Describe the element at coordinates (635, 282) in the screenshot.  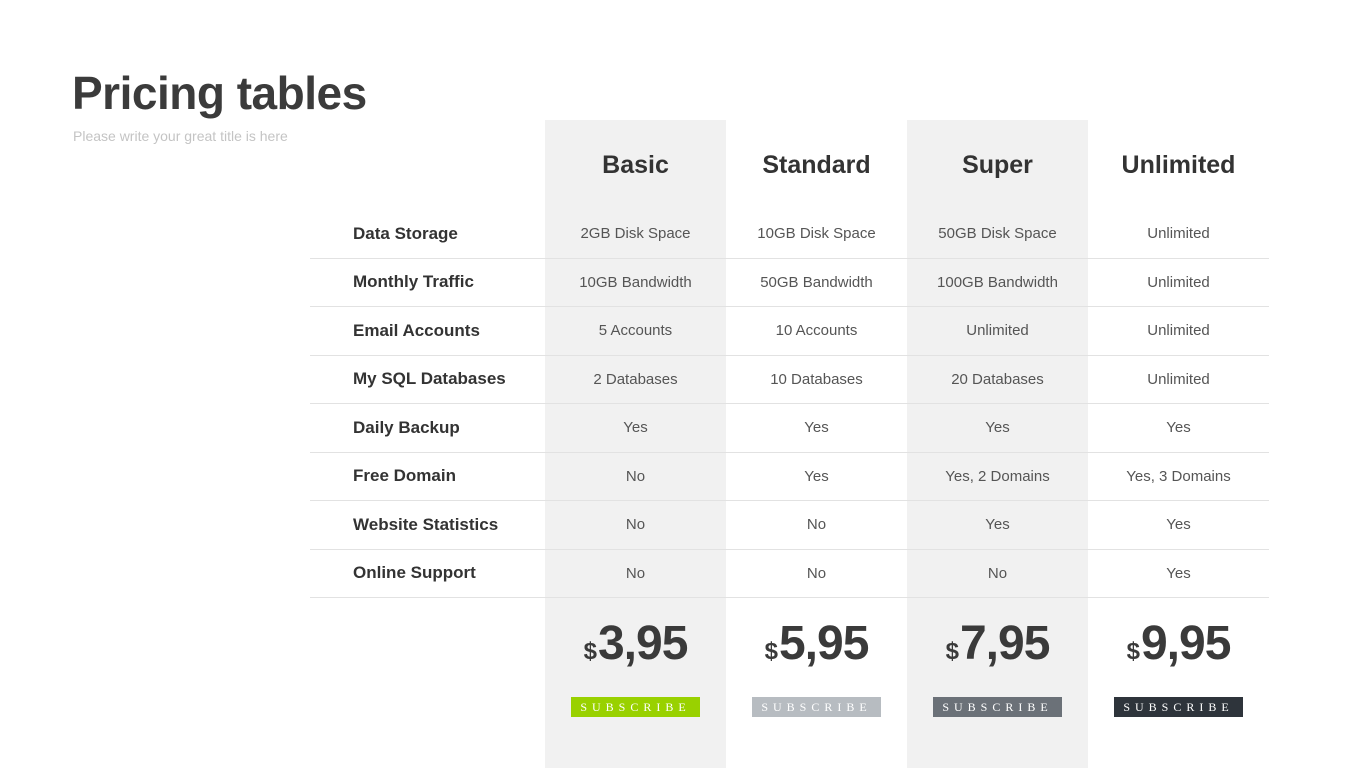
I see `feature-value: 10GB Bandwidth` at that location.